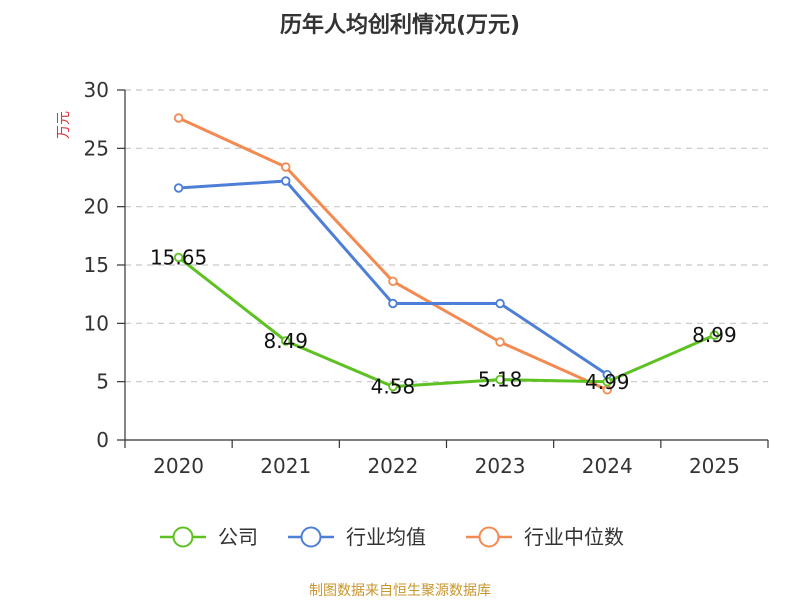  Describe the element at coordinates (96, 207) in the screenshot. I see `y-tick-label: 20` at that location.